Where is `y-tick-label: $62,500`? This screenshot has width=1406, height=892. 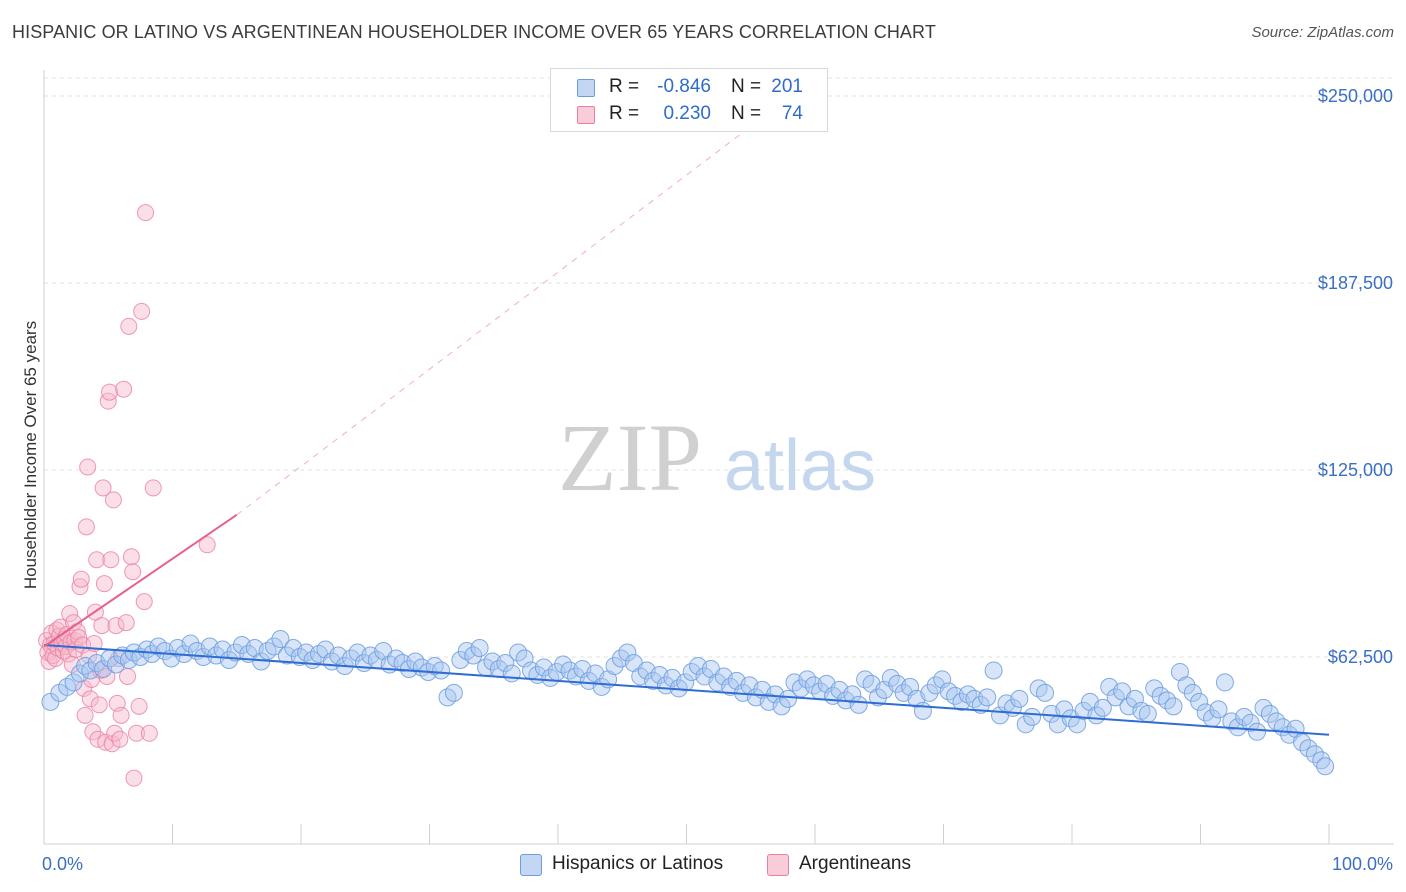
y-tick-label: $62,500 is located at coordinates (1360, 657).